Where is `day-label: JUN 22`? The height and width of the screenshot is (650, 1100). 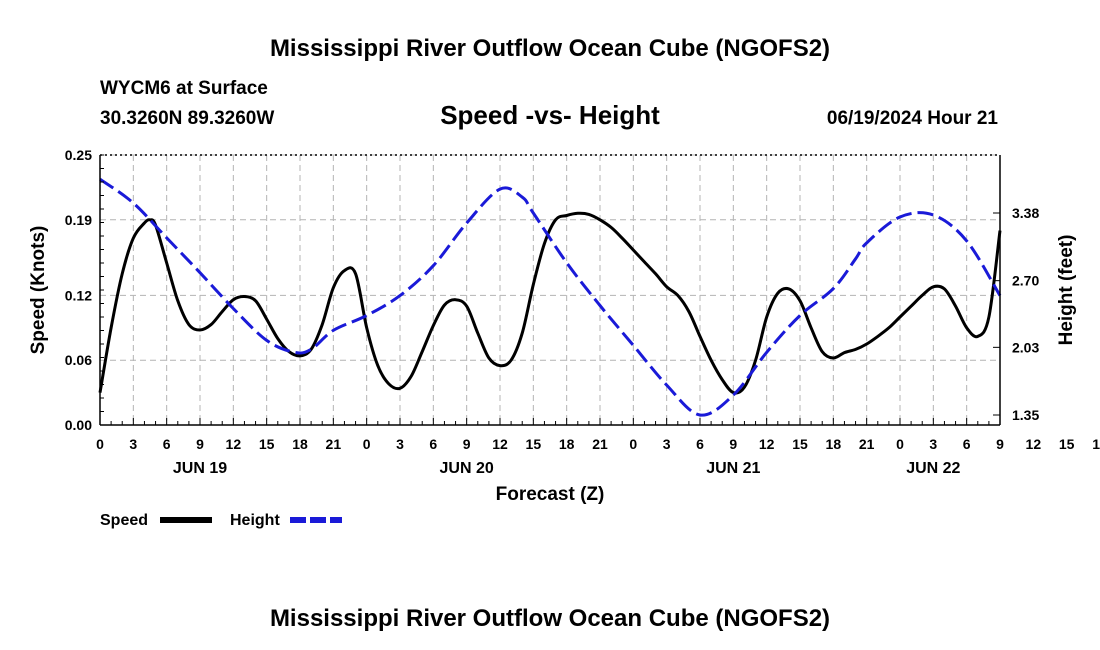
day-label: JUN 22 is located at coordinates (933, 468).